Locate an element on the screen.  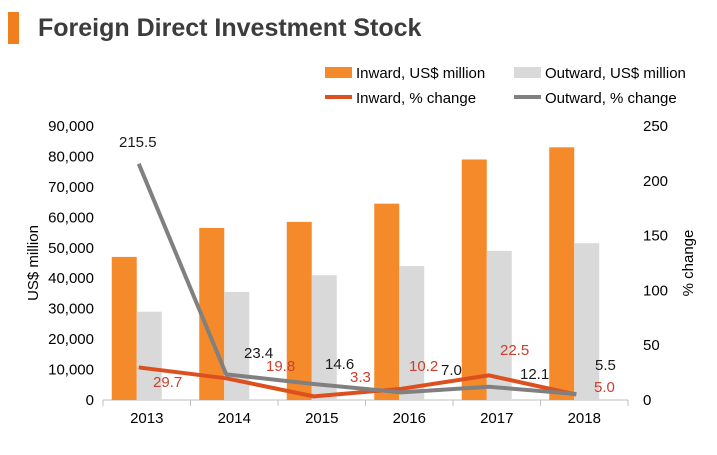
outward-change-label: 5.5 is located at coordinates (605, 365).